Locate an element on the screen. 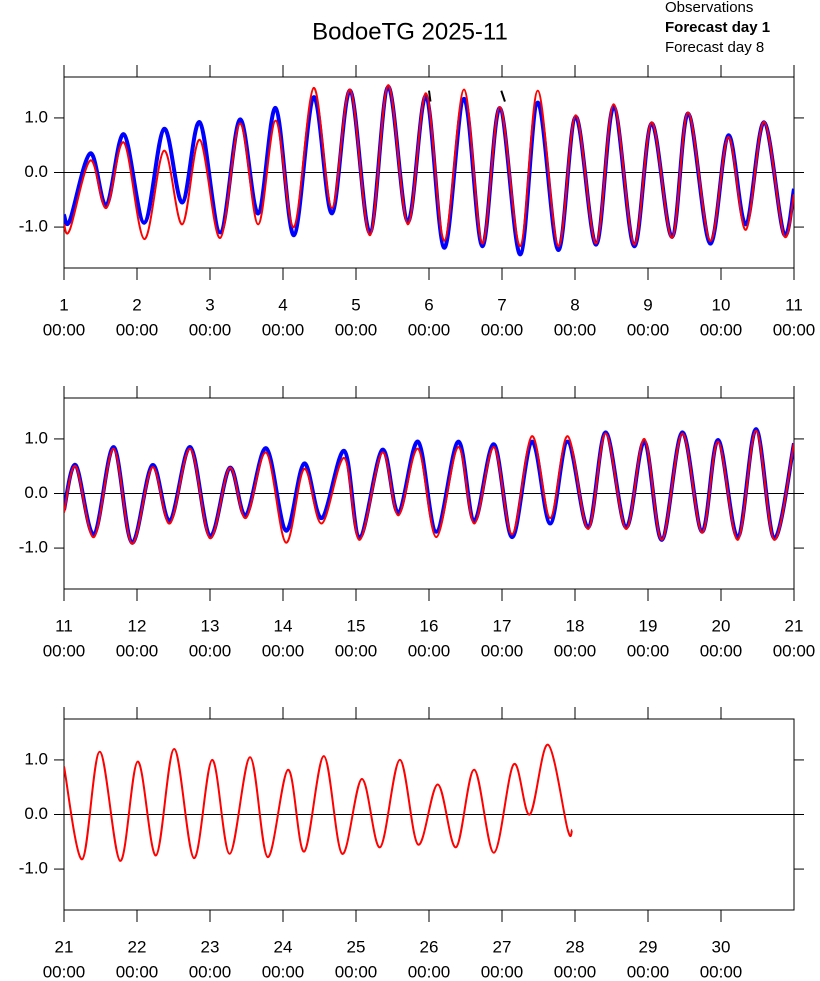  x-tick-label: 4 is located at coordinates (282, 304).